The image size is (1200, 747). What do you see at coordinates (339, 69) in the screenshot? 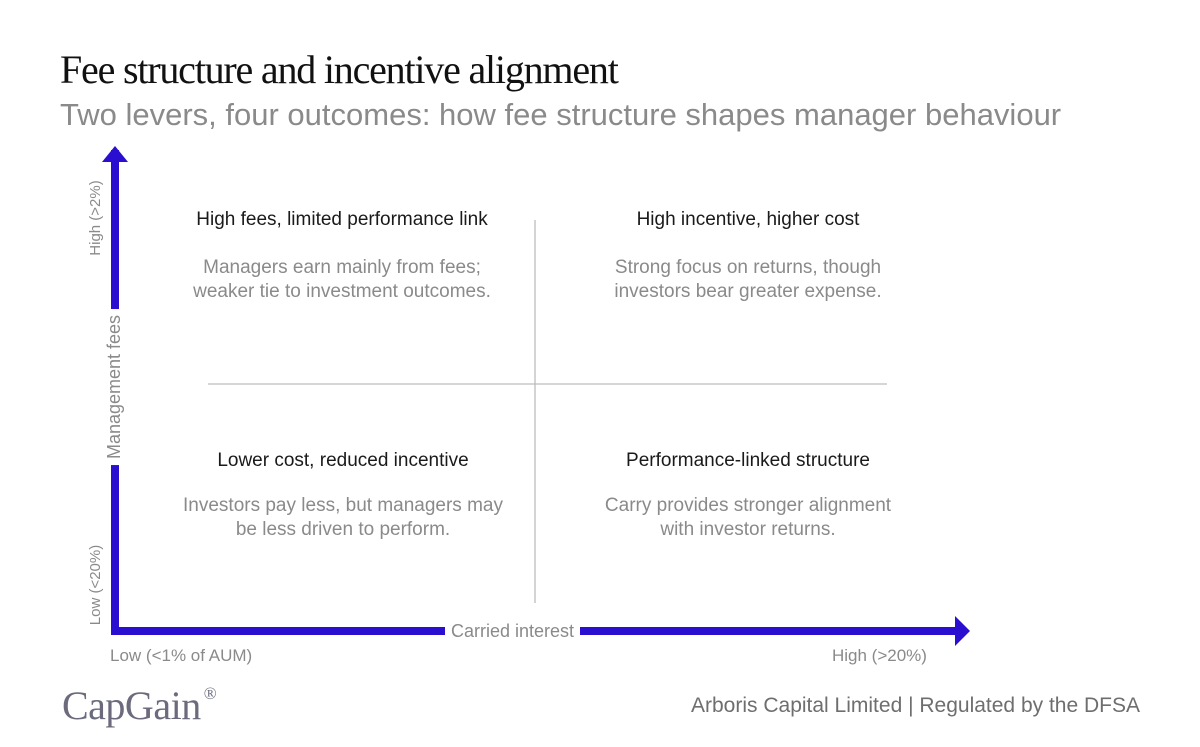
I see `page-title: Fee structure and incentive alignment` at bounding box center [339, 69].